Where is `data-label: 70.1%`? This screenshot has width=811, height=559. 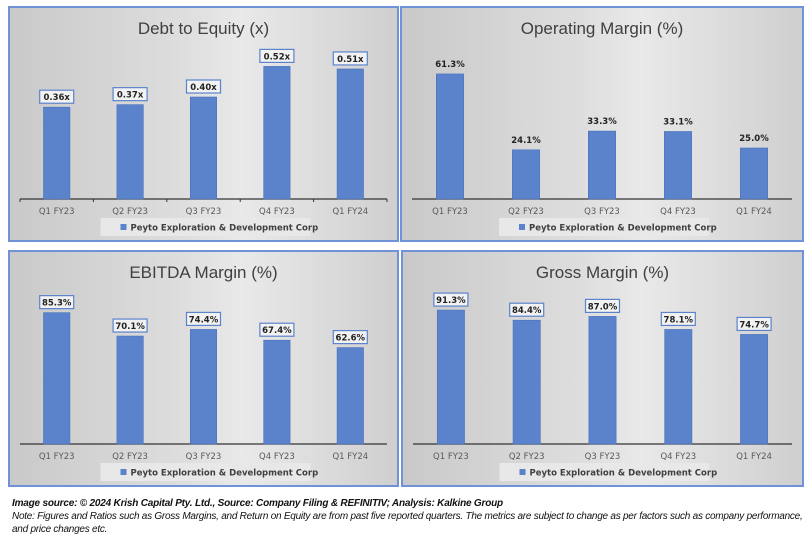 data-label: 70.1% is located at coordinates (130, 327).